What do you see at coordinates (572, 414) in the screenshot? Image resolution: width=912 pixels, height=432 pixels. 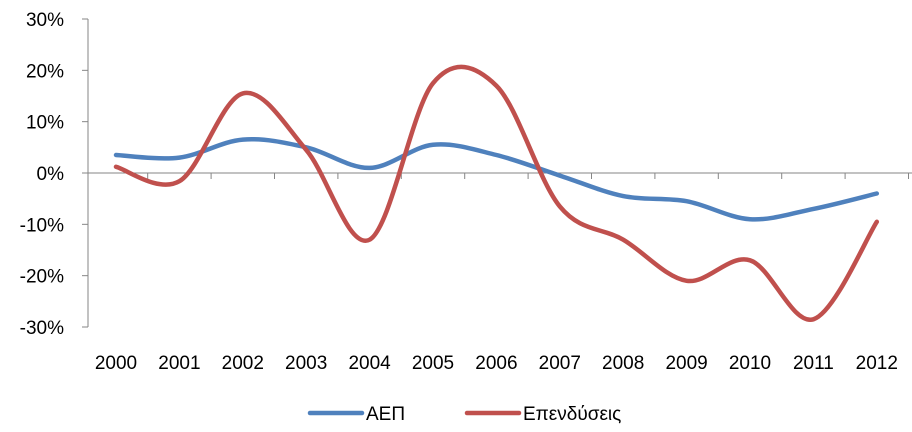 I see `legend-label: Επενδύσεις` at bounding box center [572, 414].